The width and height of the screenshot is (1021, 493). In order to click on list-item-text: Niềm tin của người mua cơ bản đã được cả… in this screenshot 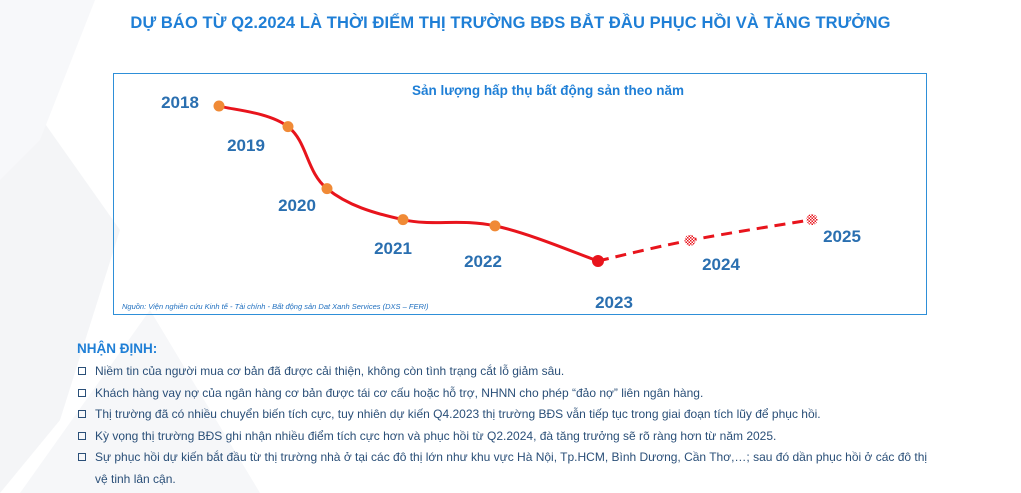, I will do `click(330, 371)`.